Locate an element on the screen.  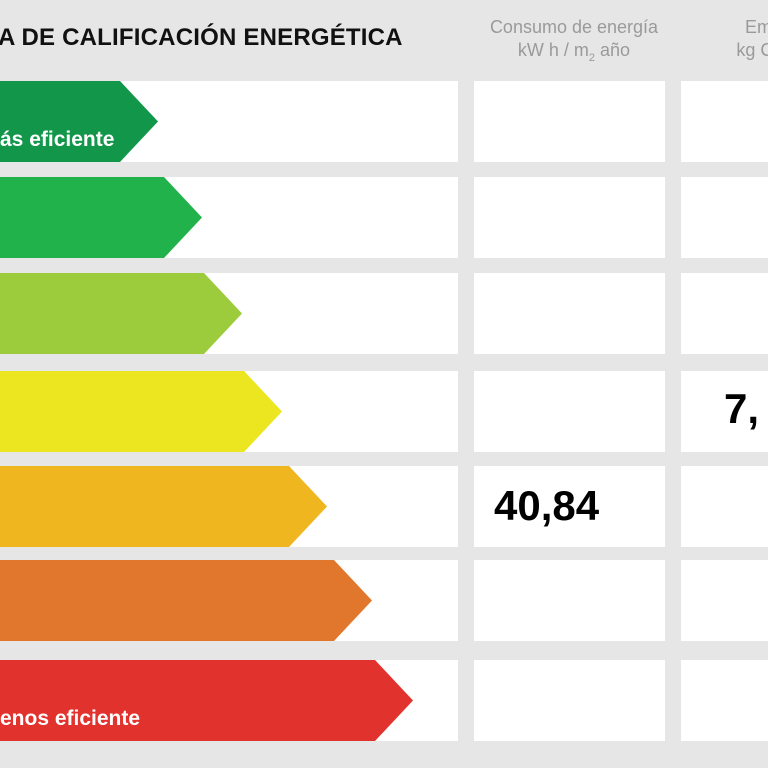
rating-label: enos eficiente is located at coordinates (70, 718).